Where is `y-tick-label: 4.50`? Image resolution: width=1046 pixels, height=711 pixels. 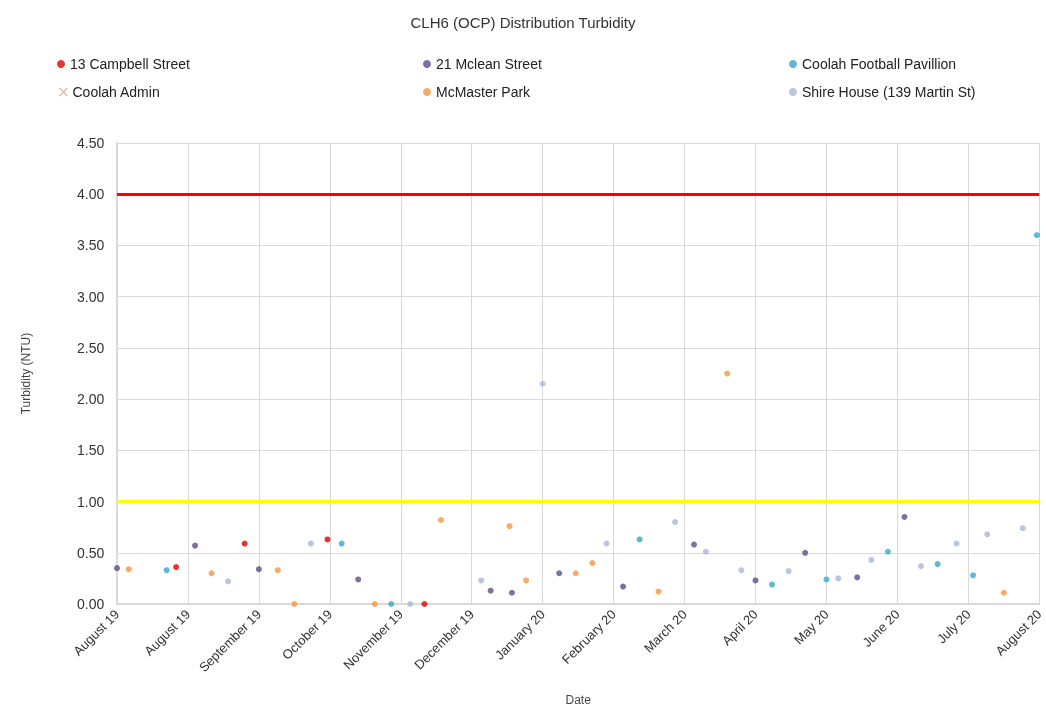 y-tick-label: 4.50 is located at coordinates (91, 143).